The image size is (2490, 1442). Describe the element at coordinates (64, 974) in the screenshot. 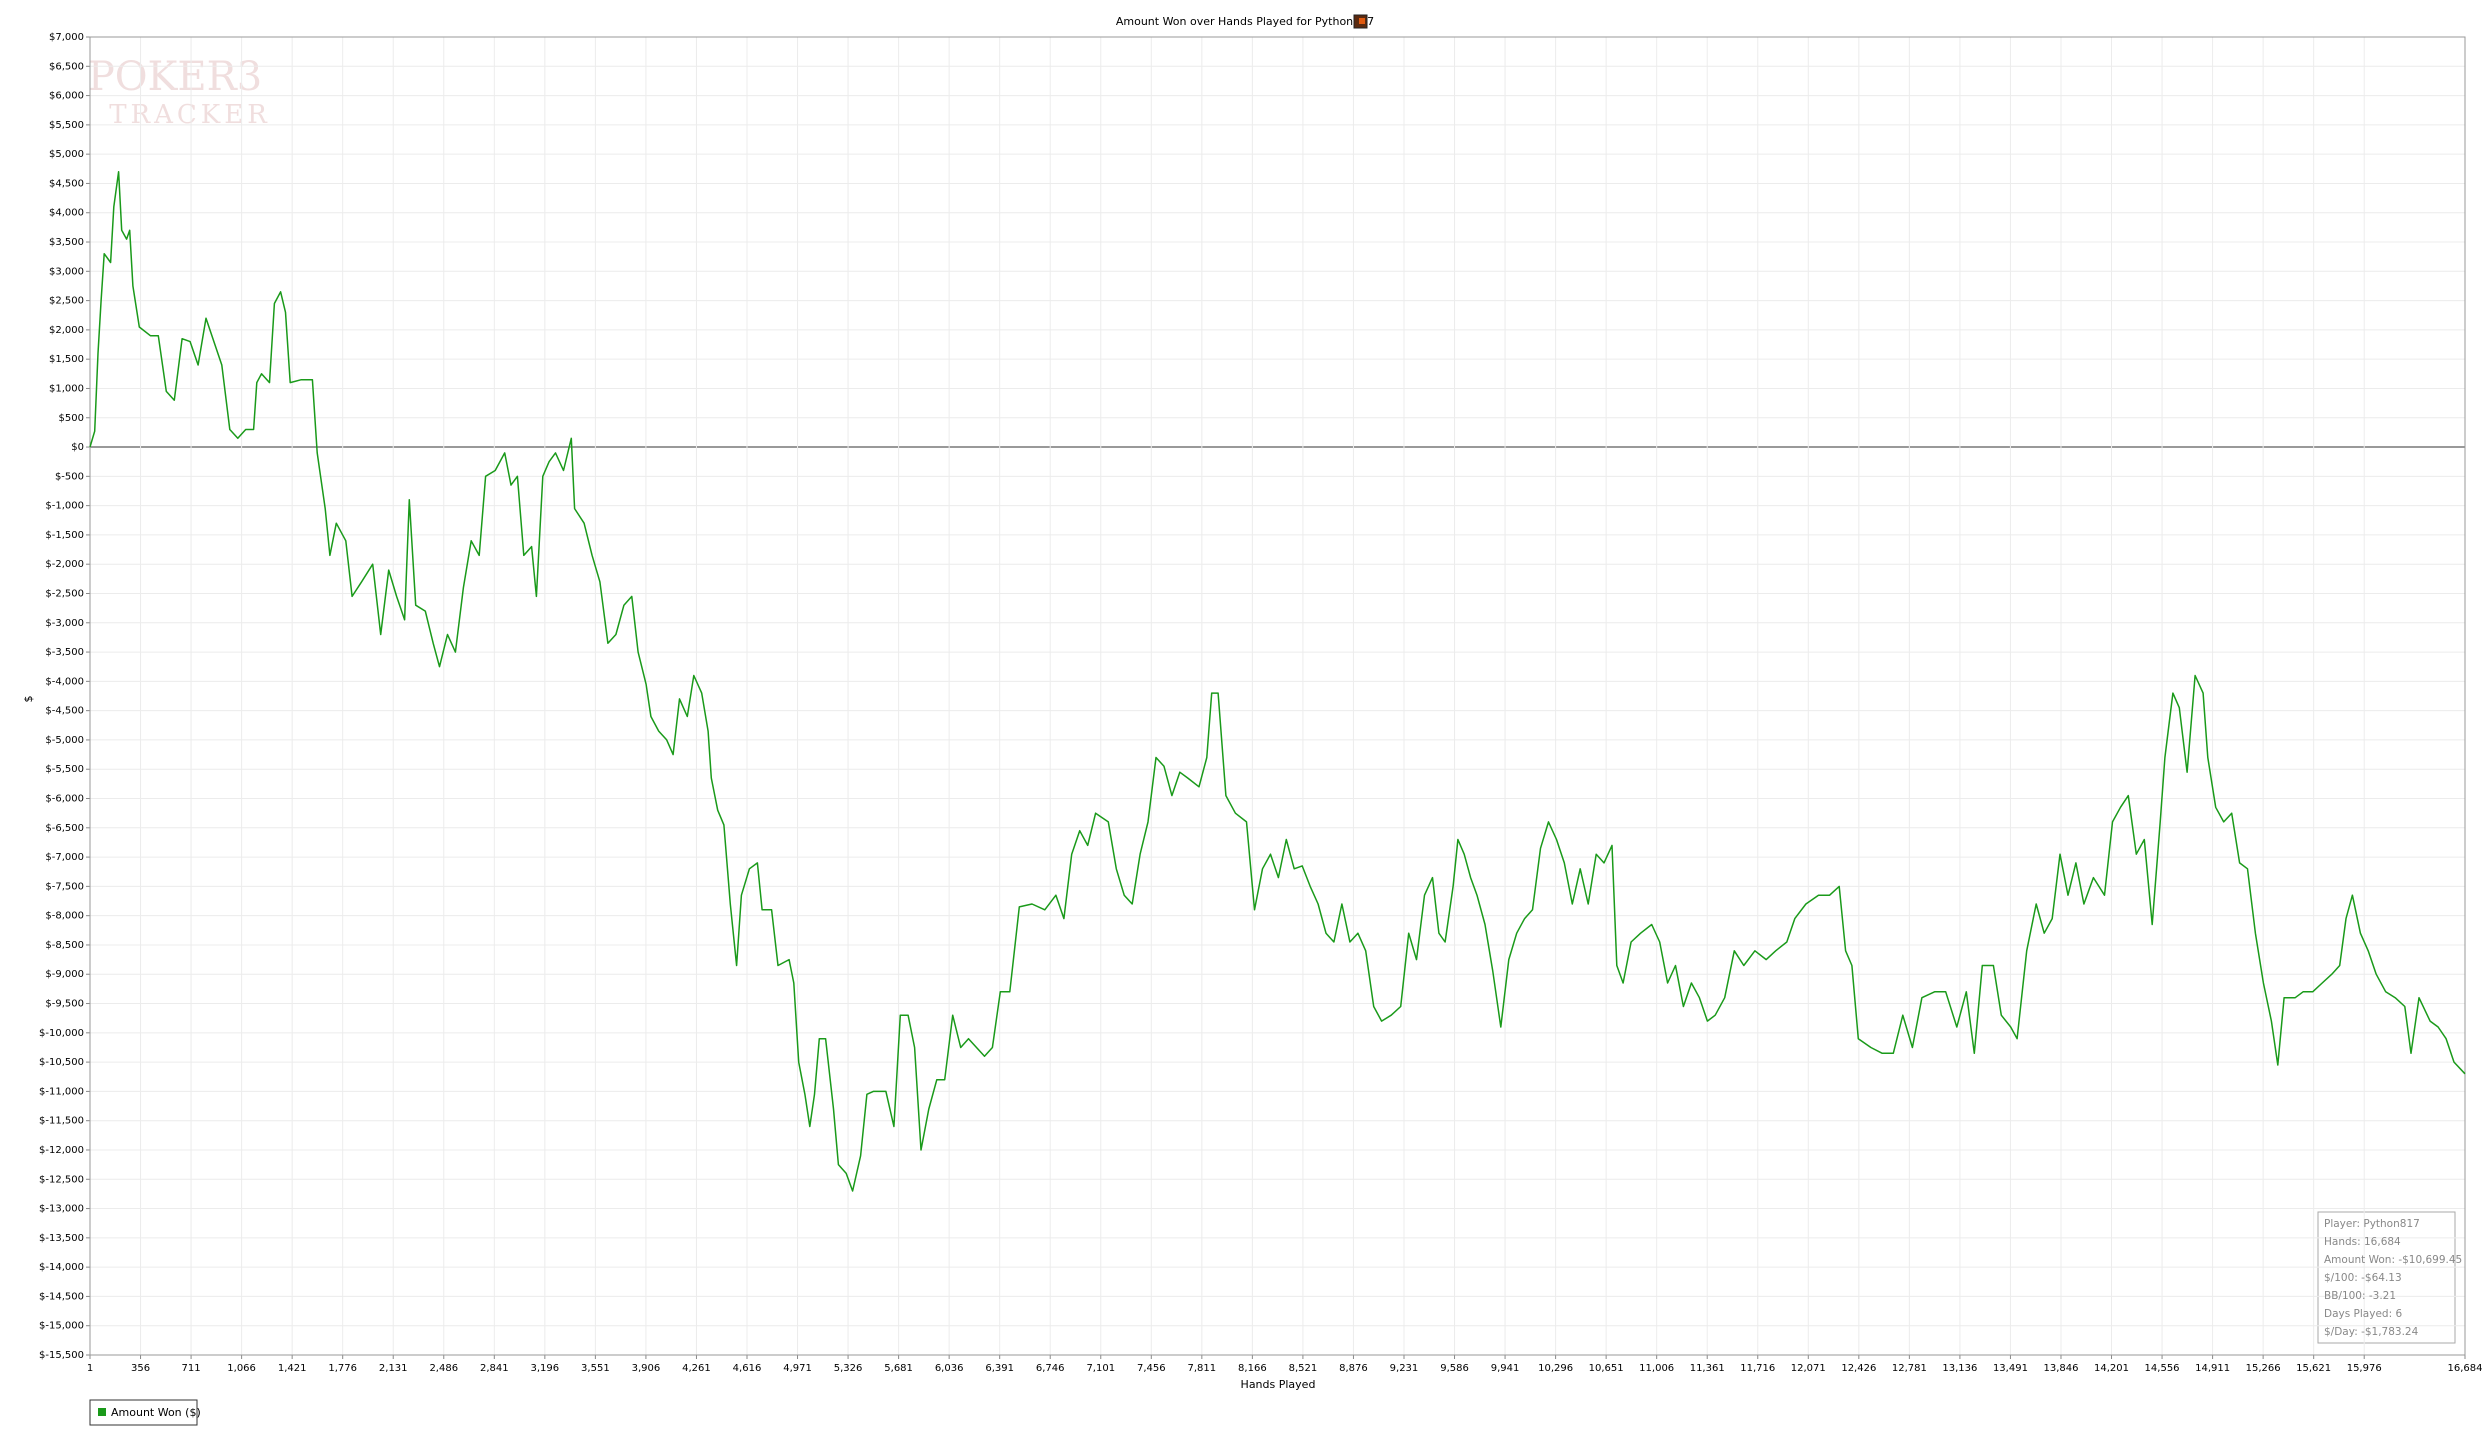

I see `y-tick-label: $-9,000` at that location.